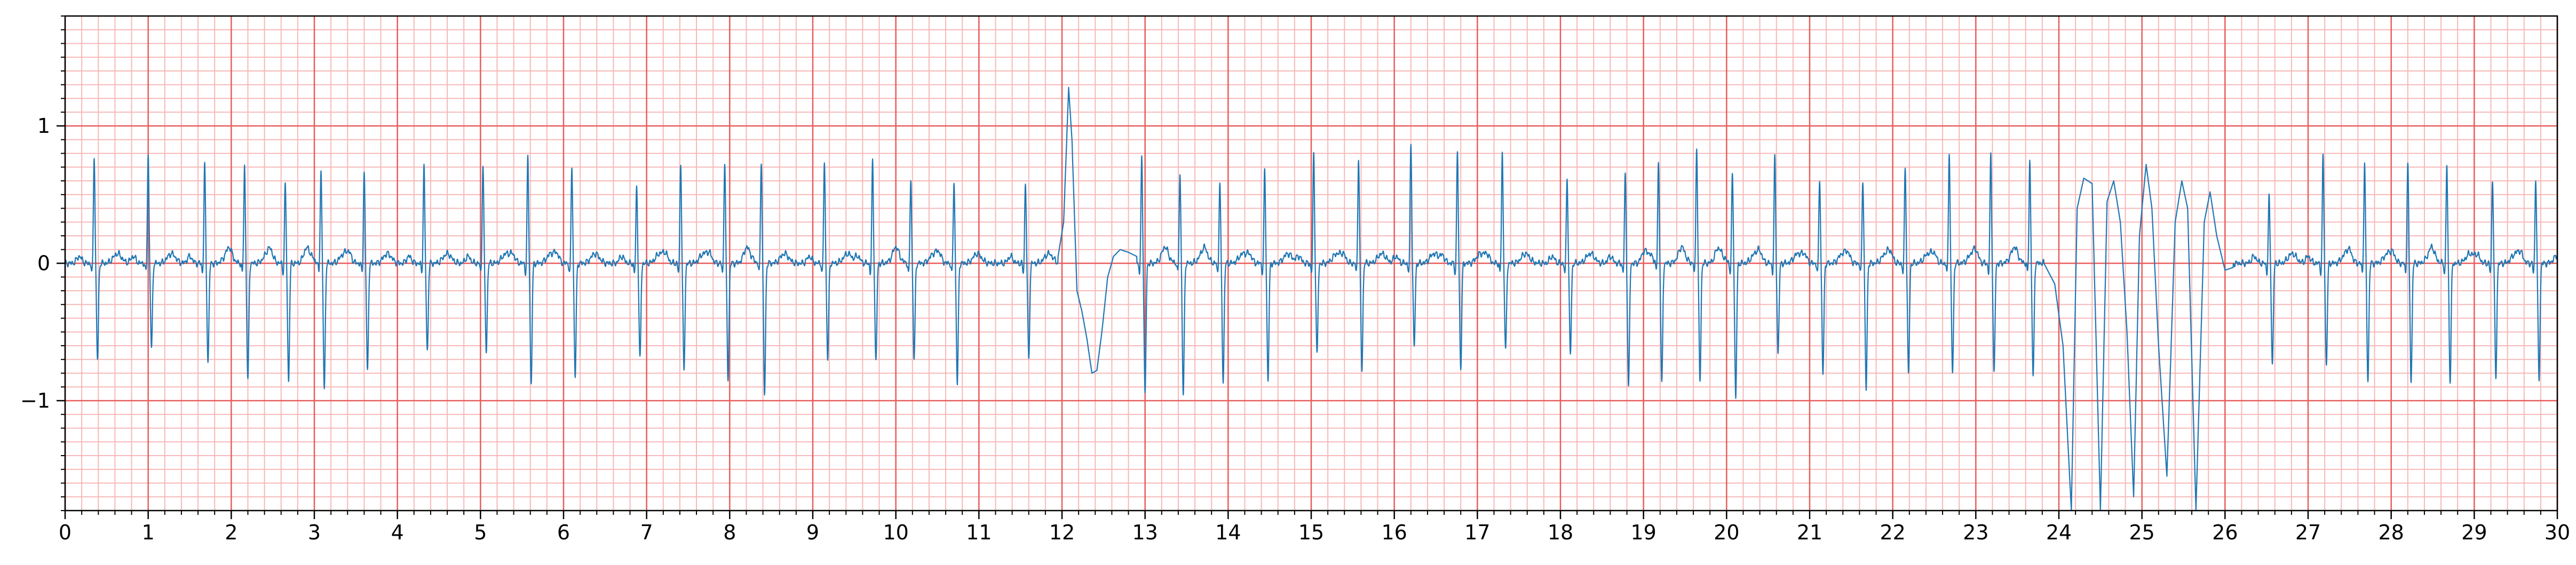 The width and height of the screenshot is (2576, 565). What do you see at coordinates (1145, 533) in the screenshot?
I see `x-tick-label: 13` at bounding box center [1145, 533].